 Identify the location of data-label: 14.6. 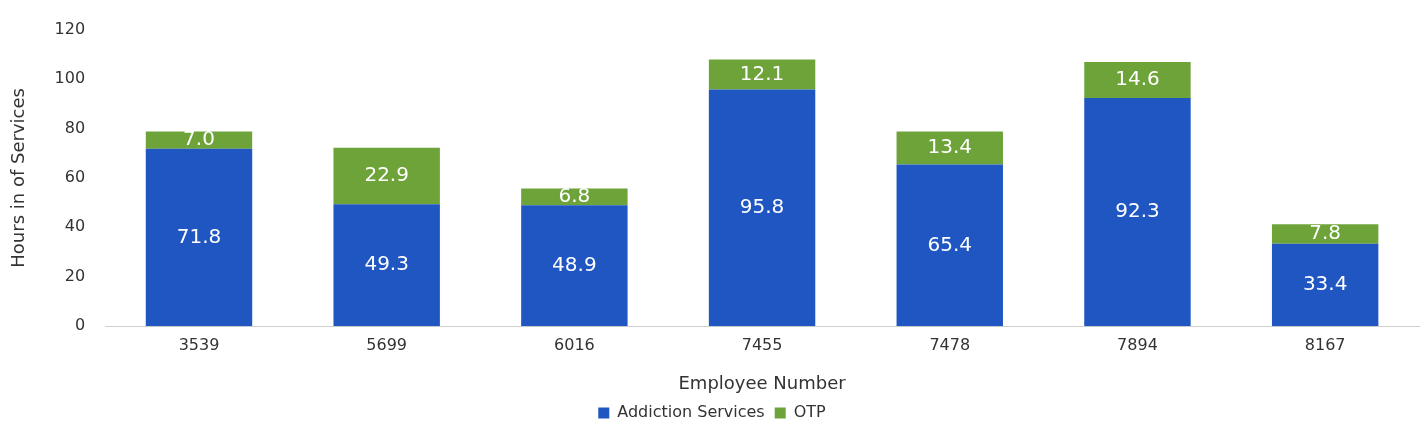
(1137, 78).